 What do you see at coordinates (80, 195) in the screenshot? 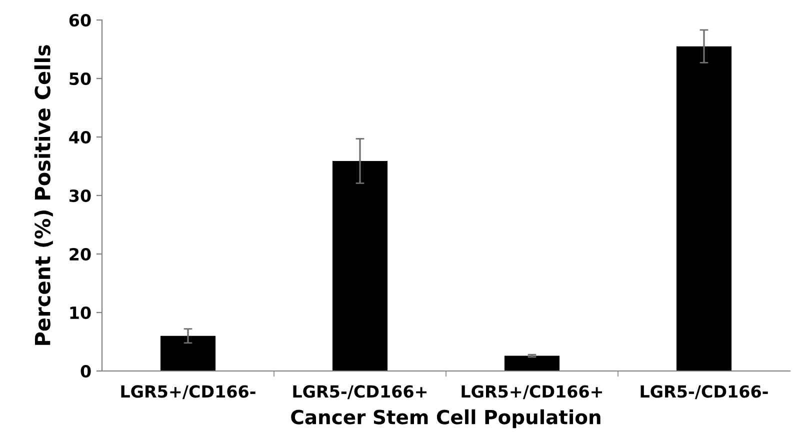
I see `y-tick-label: 30` at bounding box center [80, 195].